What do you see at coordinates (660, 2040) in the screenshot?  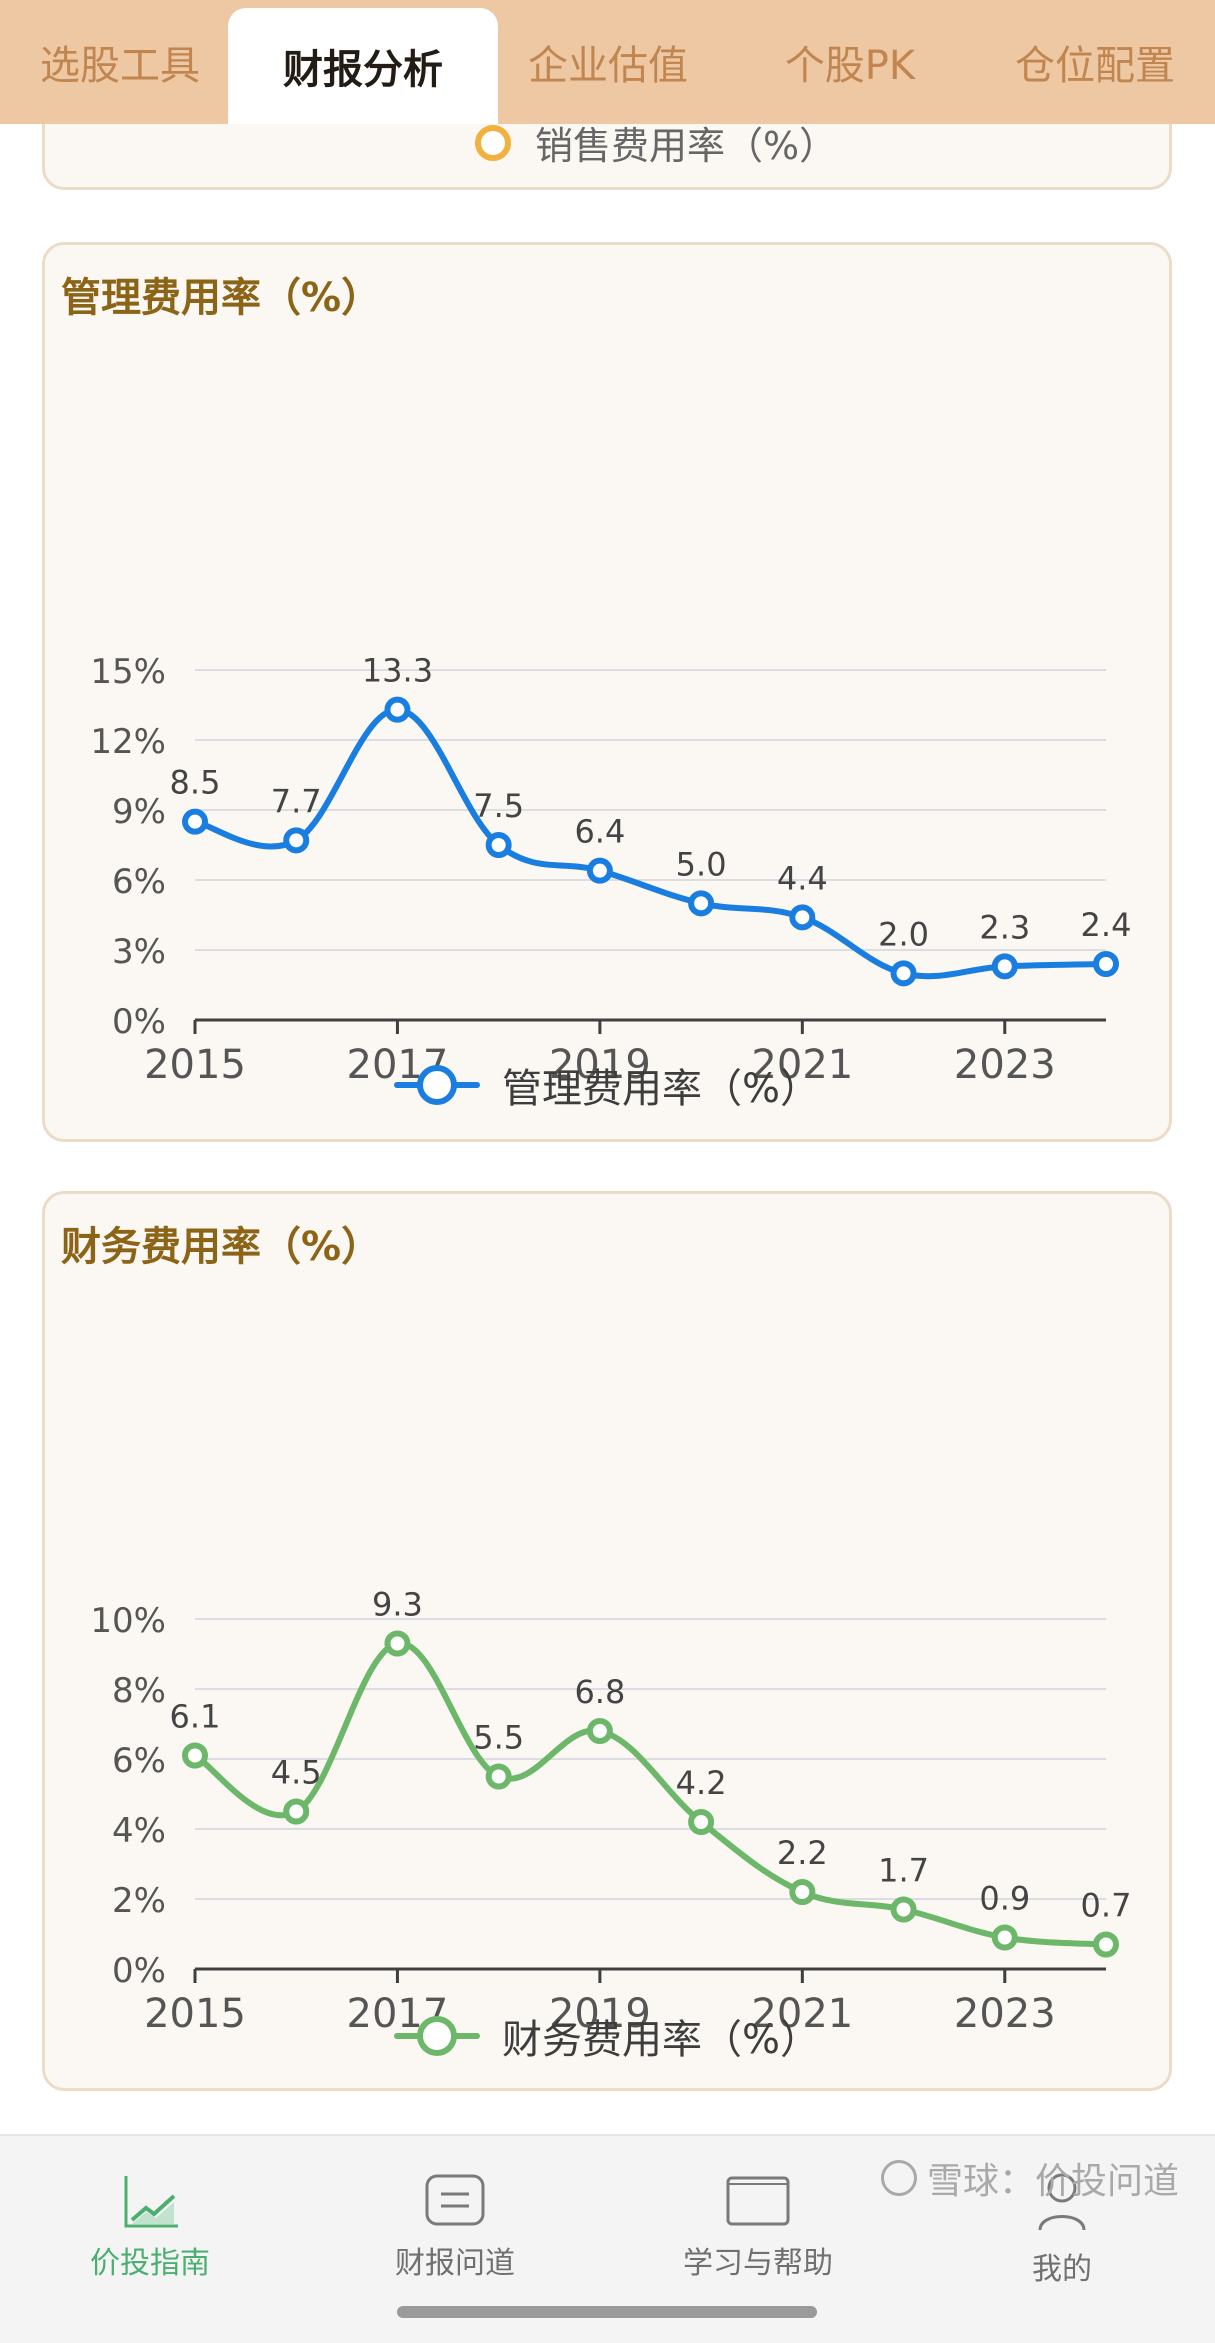 I see `legend-label: 财务费用率（%）` at bounding box center [660, 2040].